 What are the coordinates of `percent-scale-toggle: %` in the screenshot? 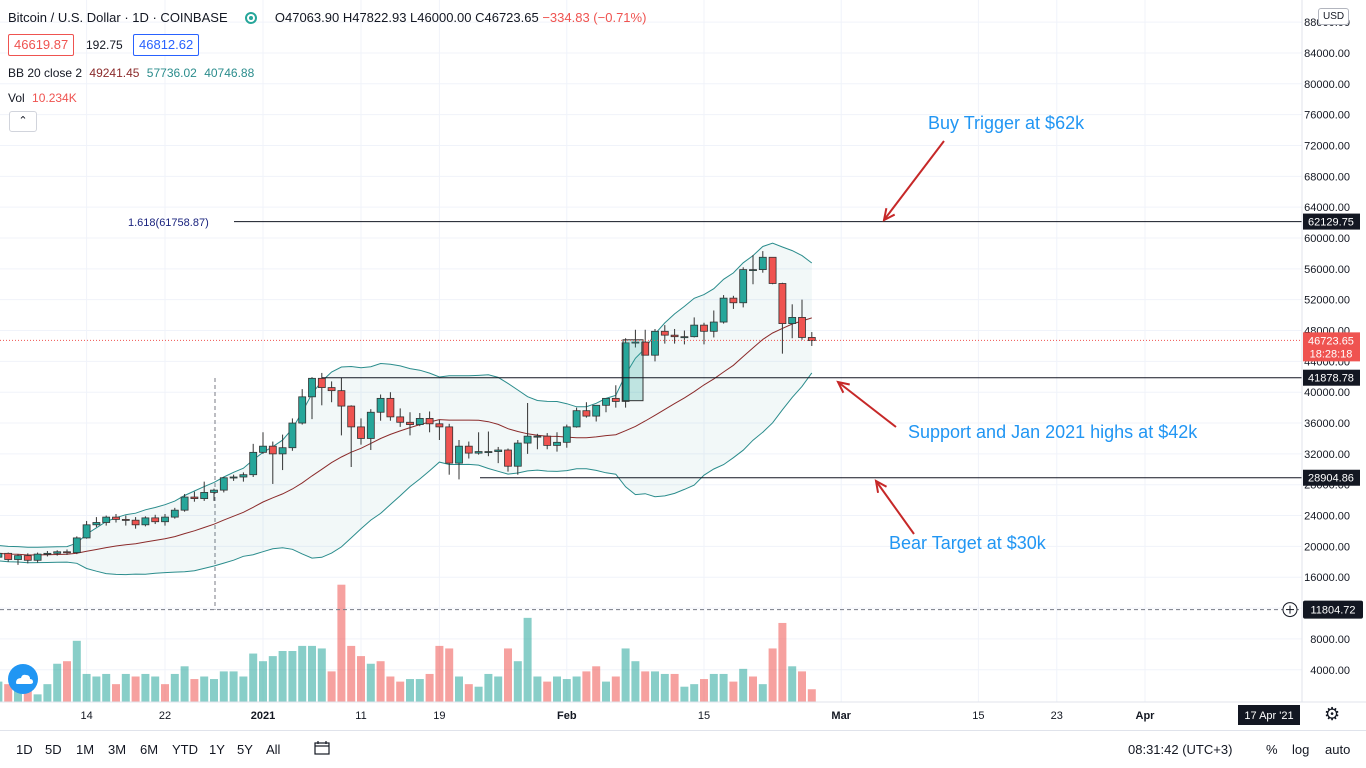 It's located at (1272, 749).